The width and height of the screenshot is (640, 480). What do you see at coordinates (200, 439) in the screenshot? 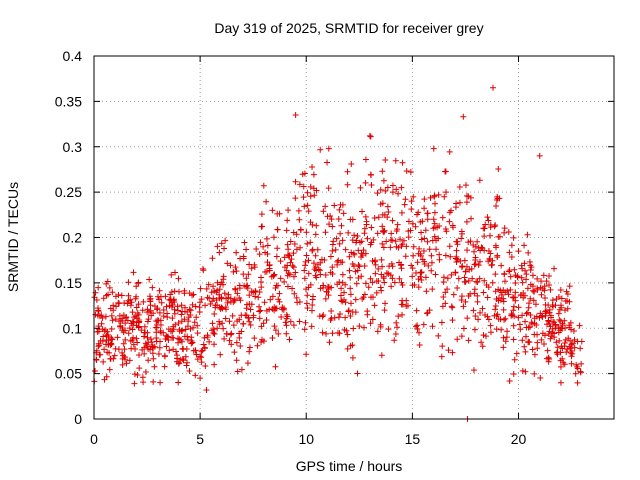
I see `x-tick-label: 5` at bounding box center [200, 439].